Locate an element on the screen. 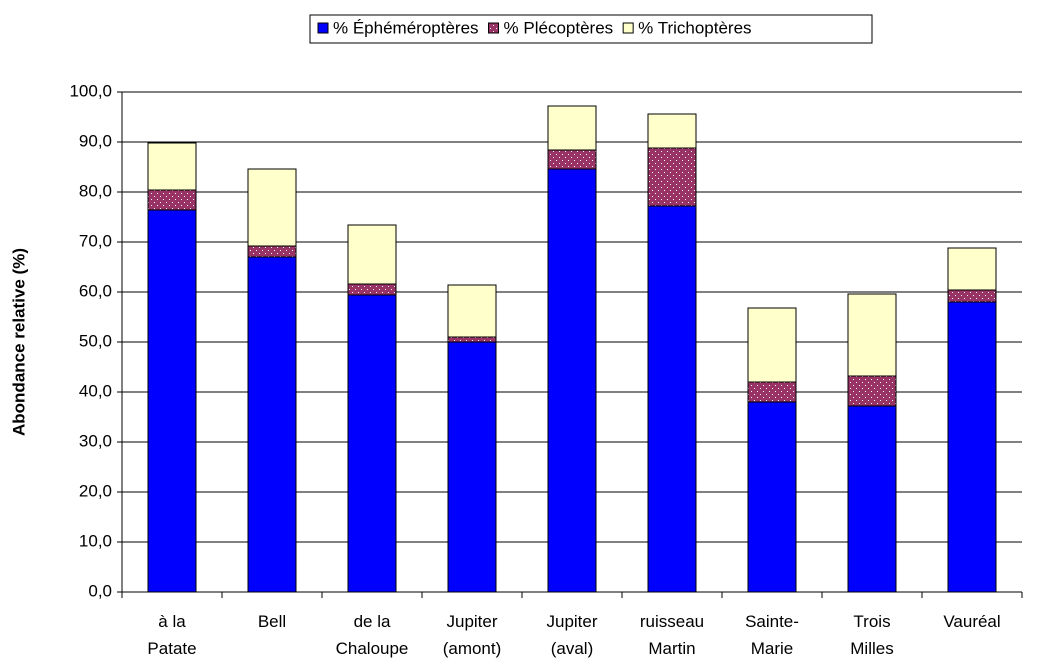 This screenshot has height=665, width=1053. y-tick-label: 50,0 is located at coordinates (95, 340).